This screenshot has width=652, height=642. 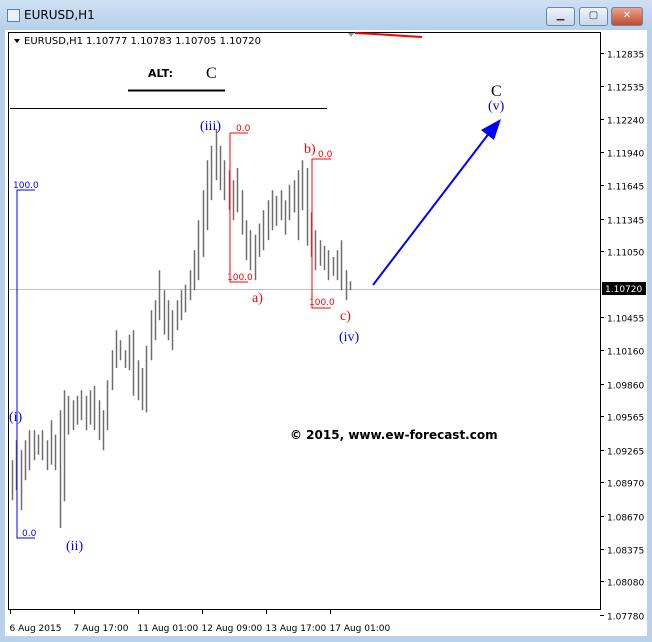 I want to click on wave-label-c: c), so click(x=345, y=316).